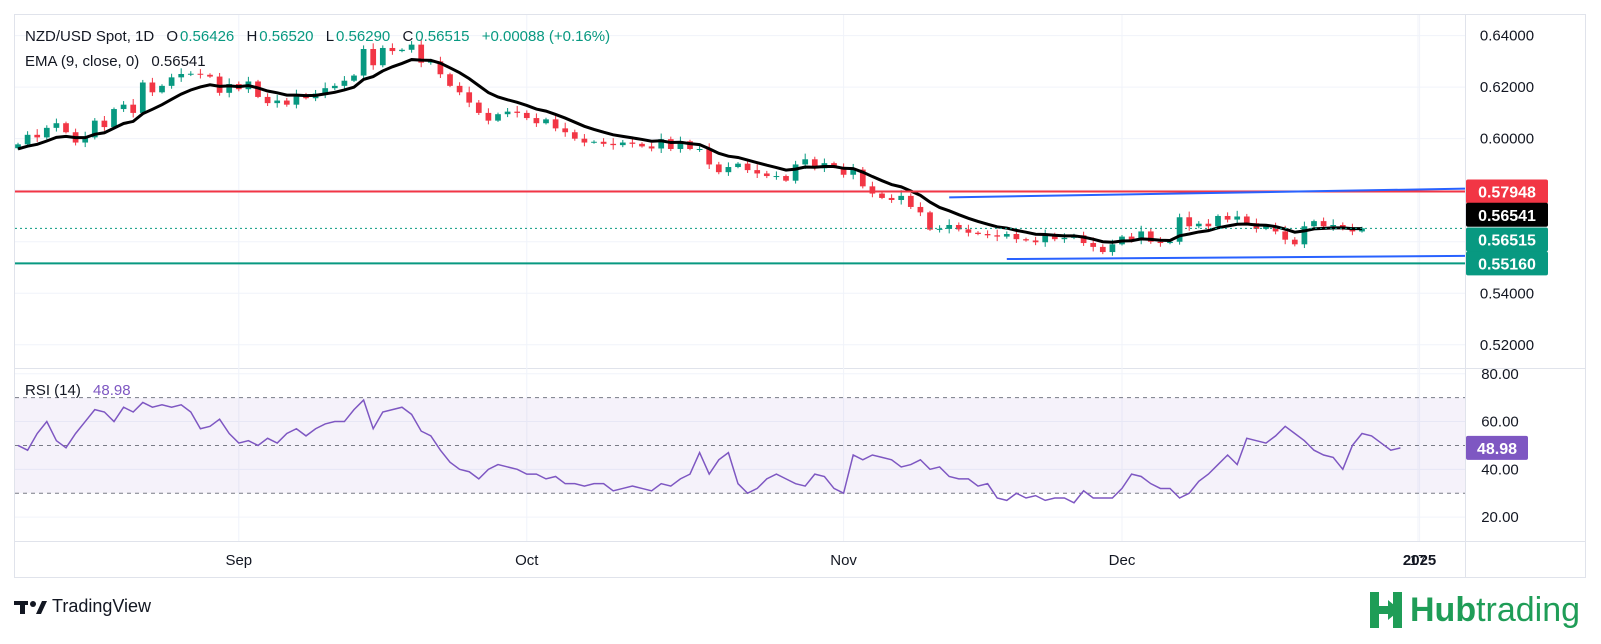 The width and height of the screenshot is (1601, 644). I want to click on rsi-value-tag-text: 48.98, so click(1497, 449).